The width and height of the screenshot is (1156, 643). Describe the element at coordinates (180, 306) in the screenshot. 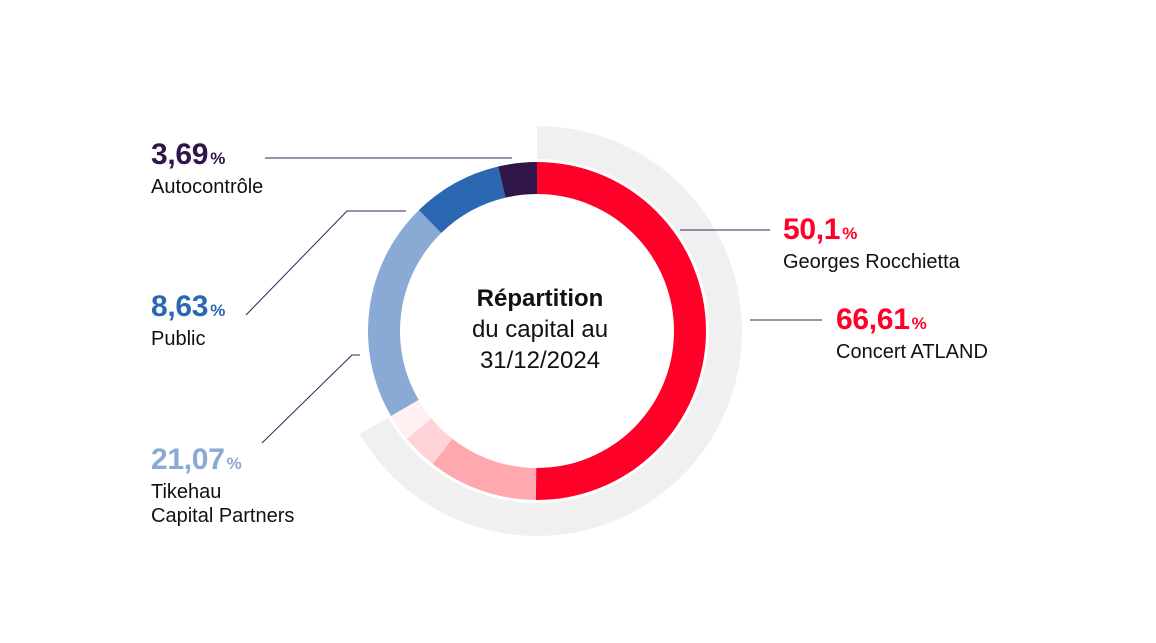

I see `pct-value-public: 8,63` at that location.